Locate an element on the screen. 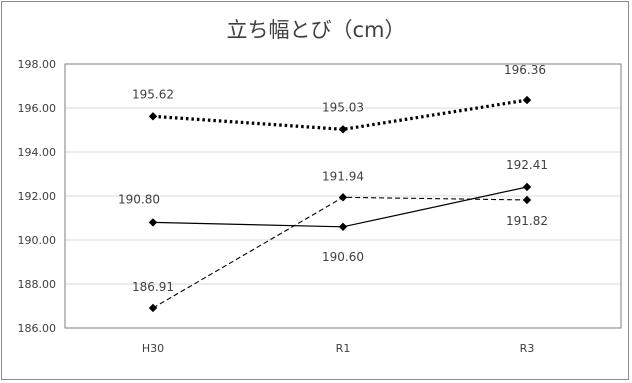 The width and height of the screenshot is (632, 383). data-label: 191.94 is located at coordinates (343, 176).